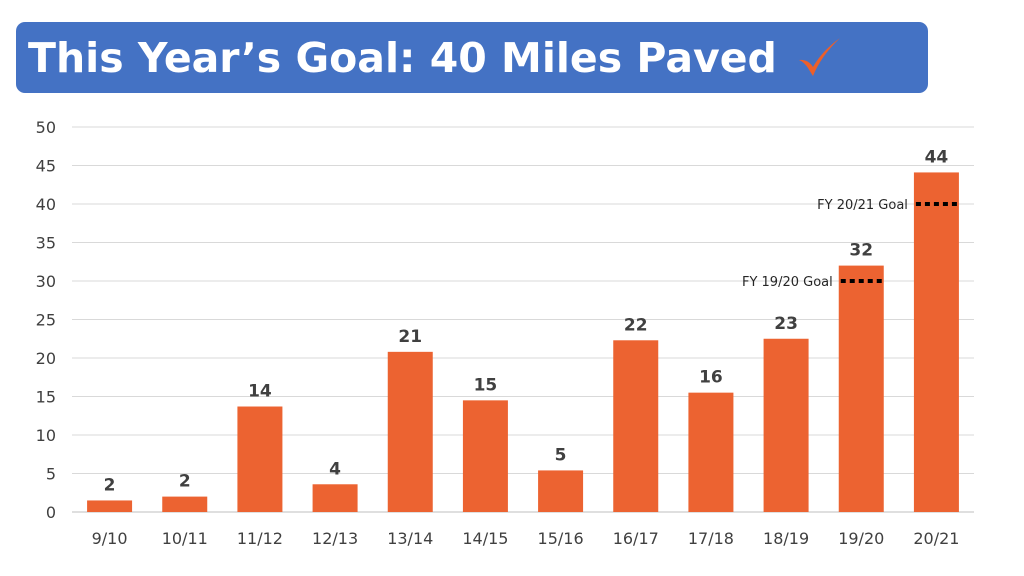 The image size is (1024, 576). What do you see at coordinates (46, 281) in the screenshot?
I see `y-tick-label: 30` at bounding box center [46, 281].